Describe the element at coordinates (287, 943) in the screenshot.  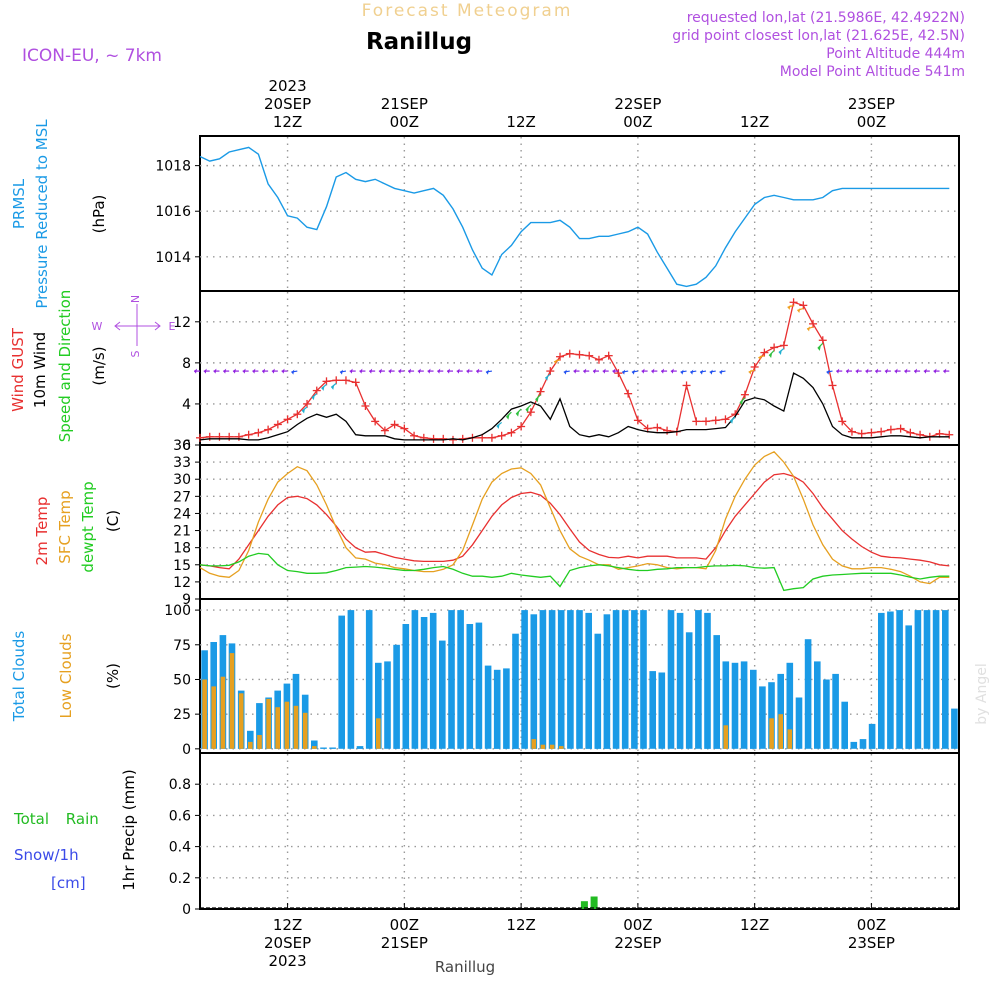
I see `time-label-bottom: 20SEP` at that location.